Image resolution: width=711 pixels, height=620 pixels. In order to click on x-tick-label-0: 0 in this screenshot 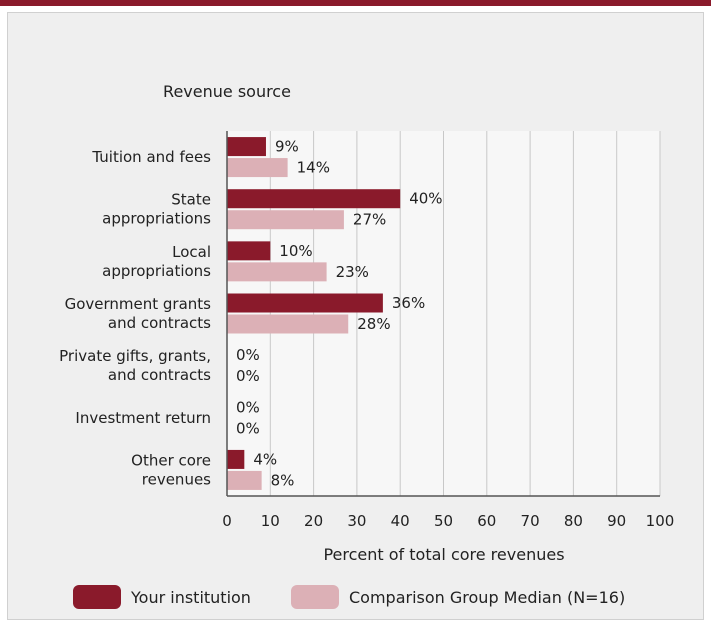, I will do `click(227, 521)`.